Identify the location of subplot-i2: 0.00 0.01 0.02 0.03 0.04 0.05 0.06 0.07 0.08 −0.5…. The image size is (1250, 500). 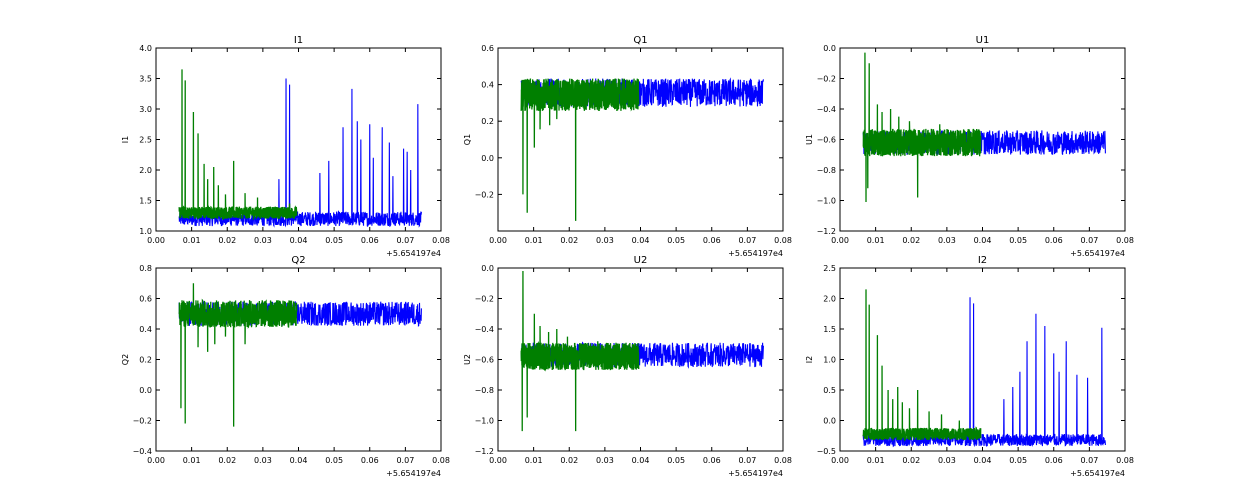
(969, 366).